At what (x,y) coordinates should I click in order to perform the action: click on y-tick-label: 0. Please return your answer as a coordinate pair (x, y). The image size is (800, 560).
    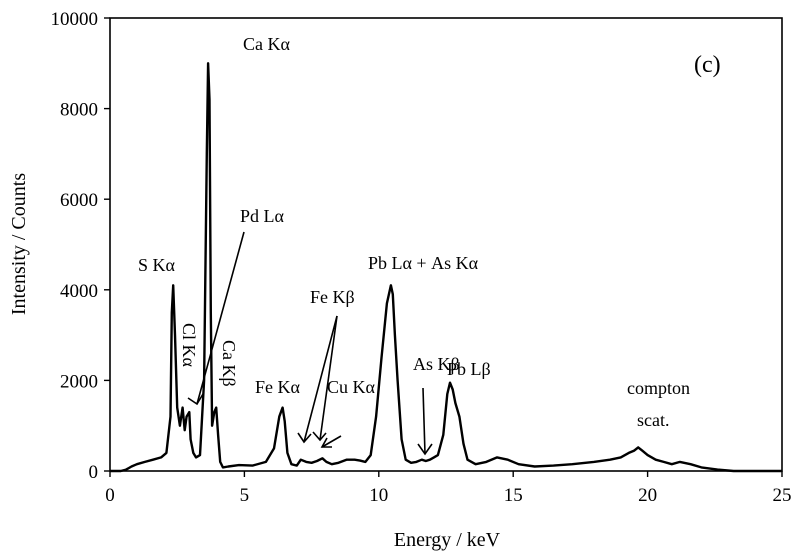
    Looking at the image, I should click on (94, 472).